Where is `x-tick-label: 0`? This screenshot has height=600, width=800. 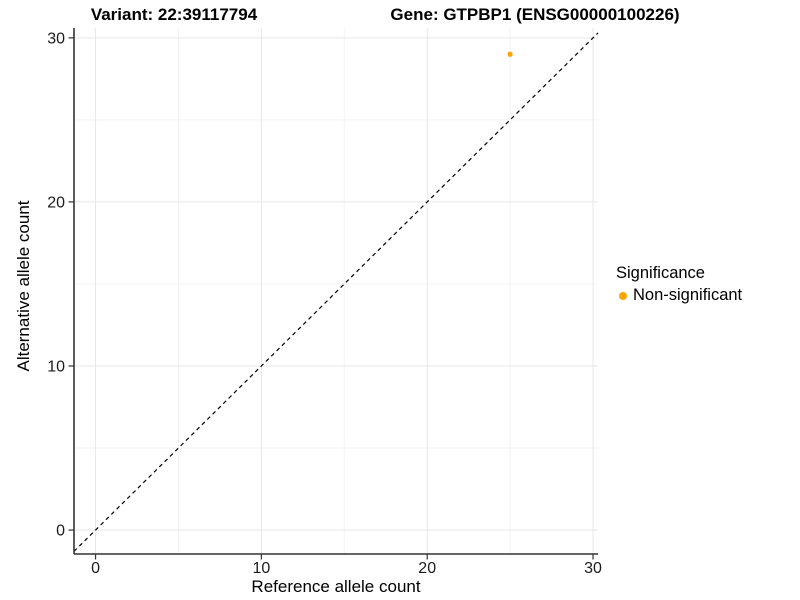 x-tick-label: 0 is located at coordinates (95, 568).